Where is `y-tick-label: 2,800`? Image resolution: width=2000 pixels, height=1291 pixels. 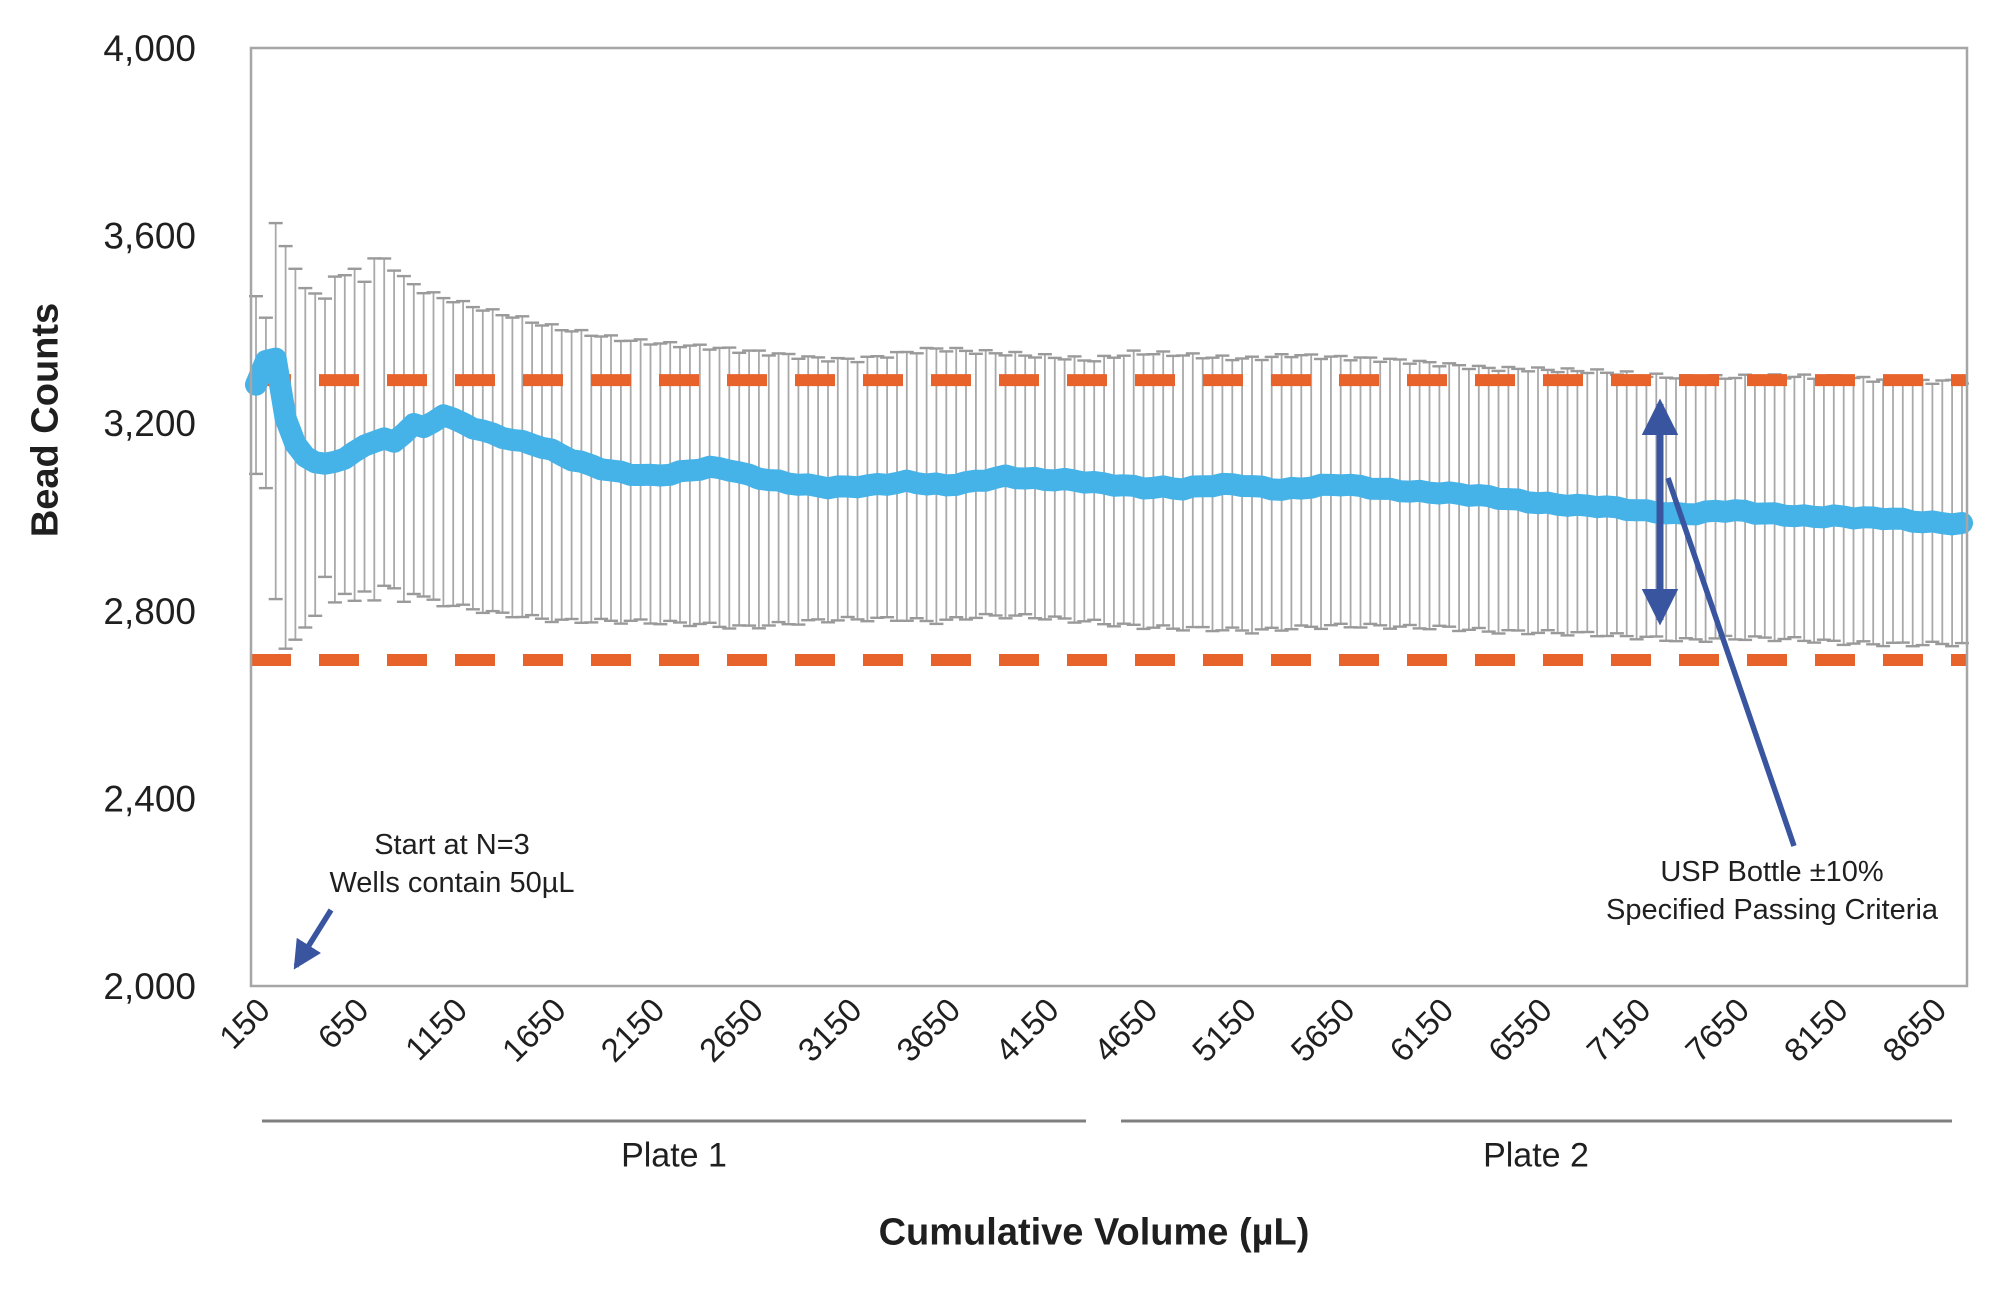
y-tick-label: 2,800 is located at coordinates (149, 611).